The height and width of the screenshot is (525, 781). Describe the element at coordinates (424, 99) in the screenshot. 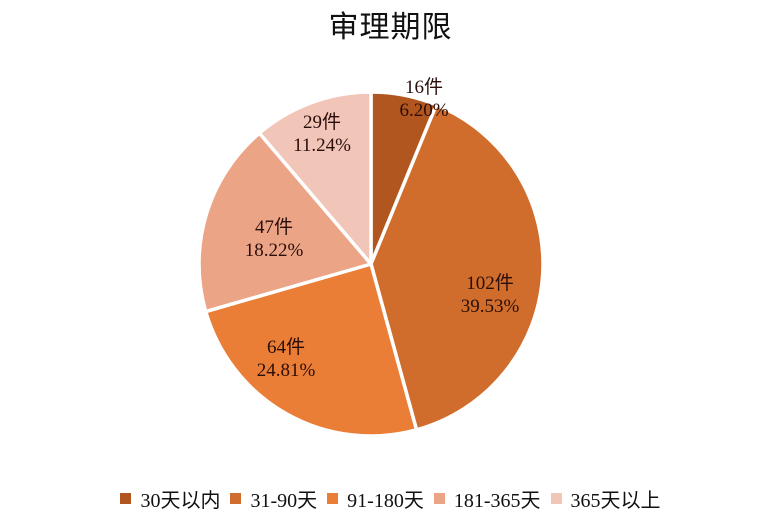

I see `slice-label-30-days: 16件 6.20%` at that location.